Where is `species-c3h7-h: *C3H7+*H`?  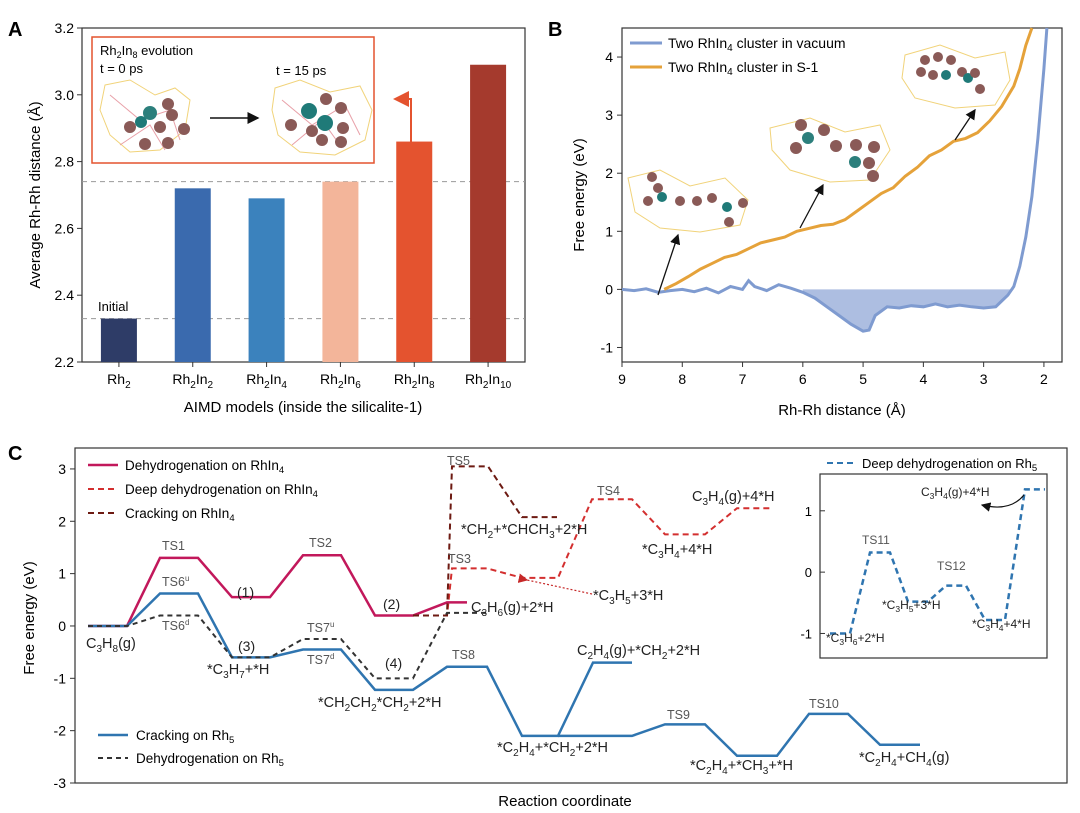 species-c3h7-h: *C3H7+*H is located at coordinates (238, 671).